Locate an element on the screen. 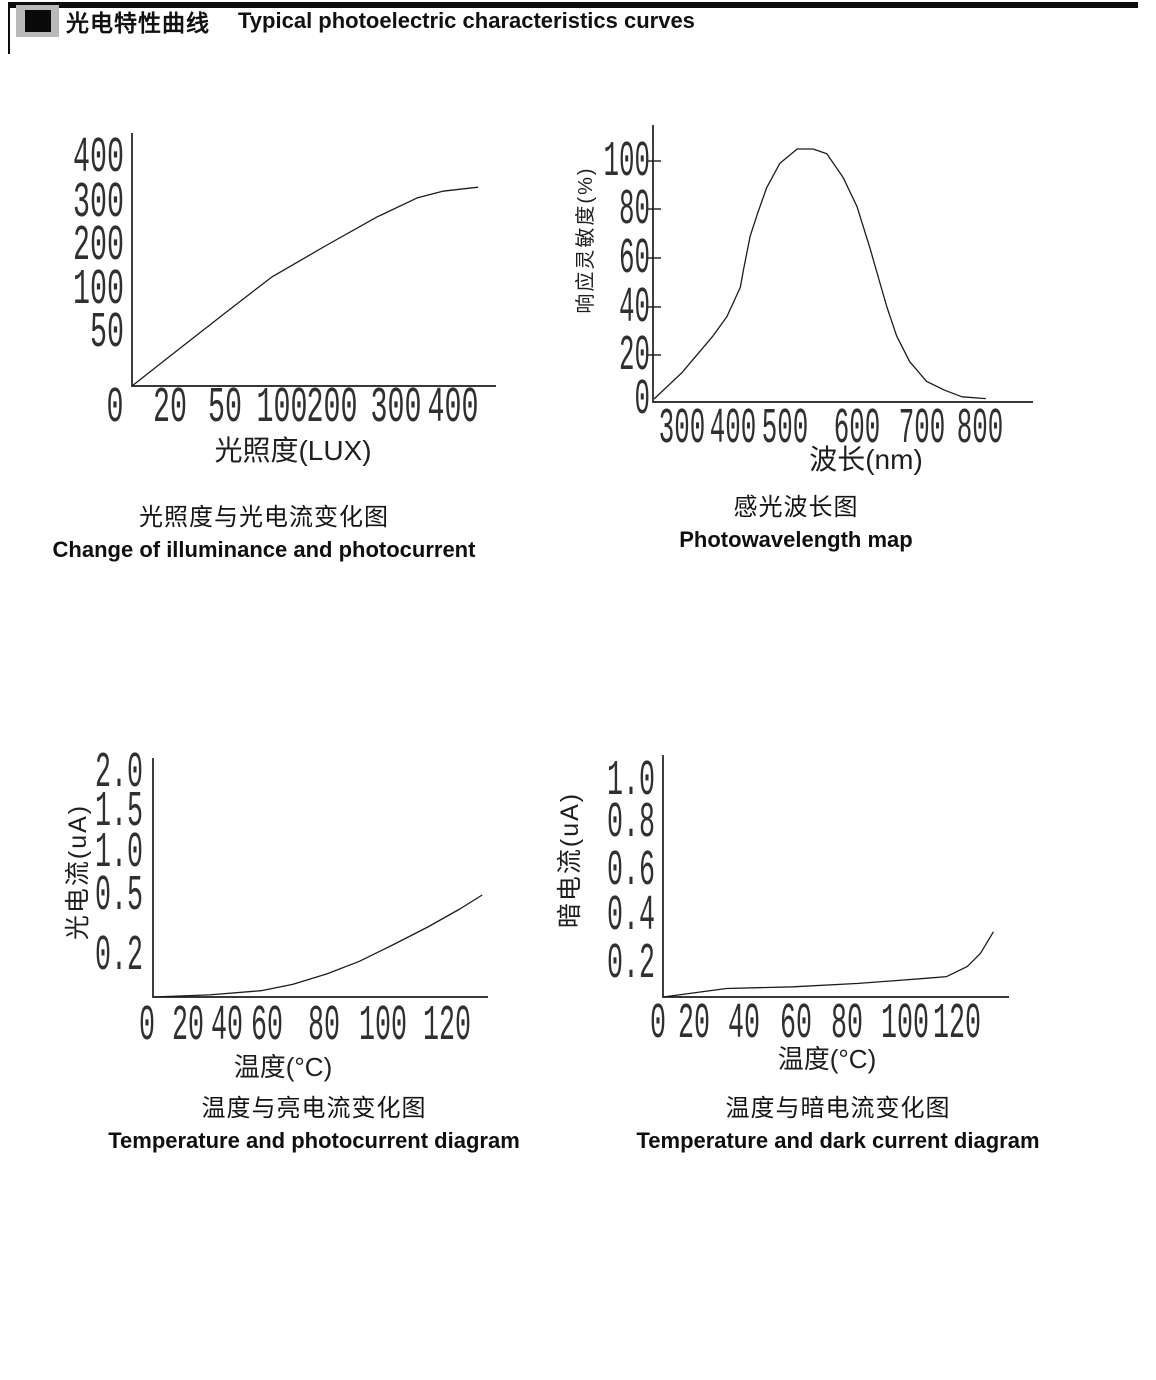 This screenshot has height=1380, width=1156. caption-zh: 温度与亮电流变化图 is located at coordinates (314, 1109).